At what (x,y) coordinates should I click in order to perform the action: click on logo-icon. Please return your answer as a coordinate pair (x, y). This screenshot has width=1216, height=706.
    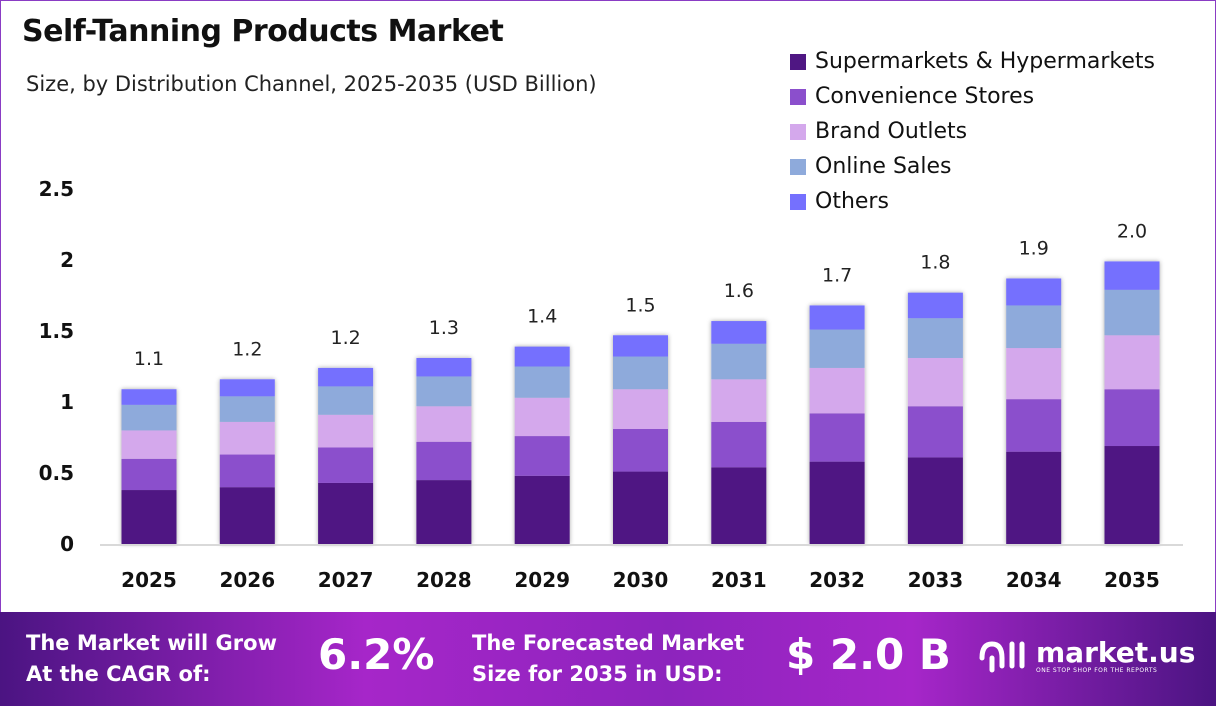
    Looking at the image, I should click on (1002, 657).